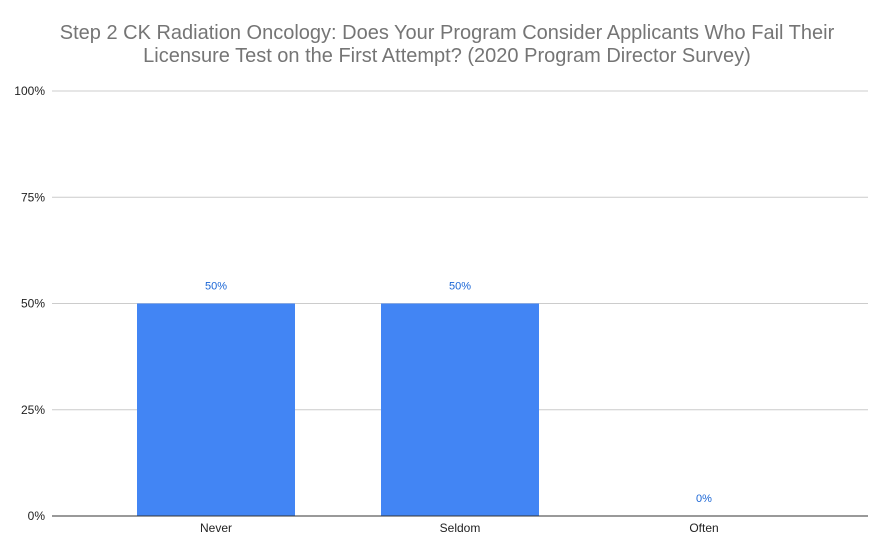 Image resolution: width=894 pixels, height=552 pixels. Describe the element at coordinates (33, 410) in the screenshot. I see `y-tick-label-1: 25%` at that location.